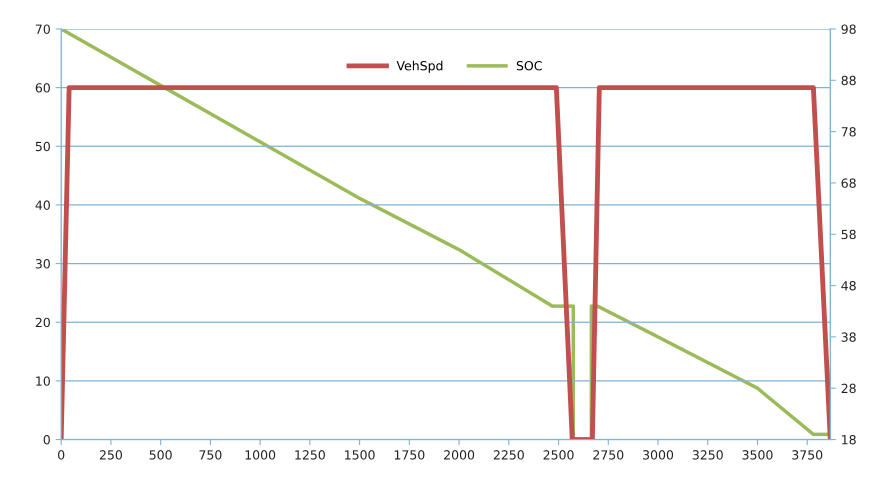 This screenshot has width=874, height=483. I want to click on y2-tick-label: 38, so click(849, 337).